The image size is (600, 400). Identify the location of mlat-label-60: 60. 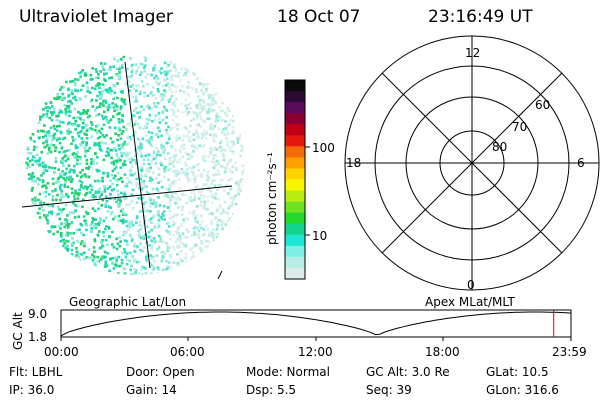
(543, 105).